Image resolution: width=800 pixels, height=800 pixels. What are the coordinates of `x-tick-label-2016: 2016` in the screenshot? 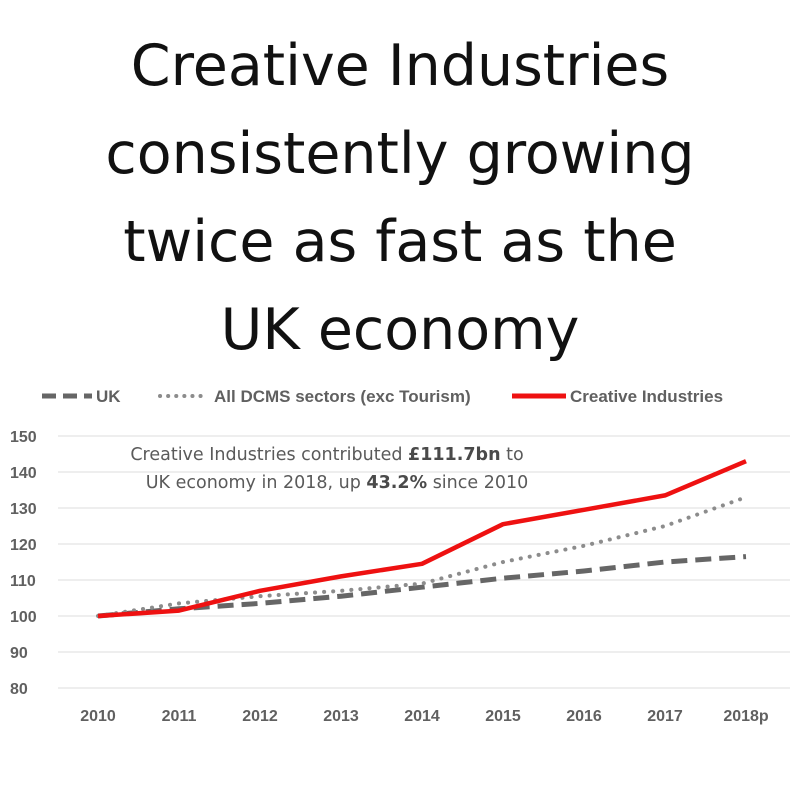 It's located at (584, 716).